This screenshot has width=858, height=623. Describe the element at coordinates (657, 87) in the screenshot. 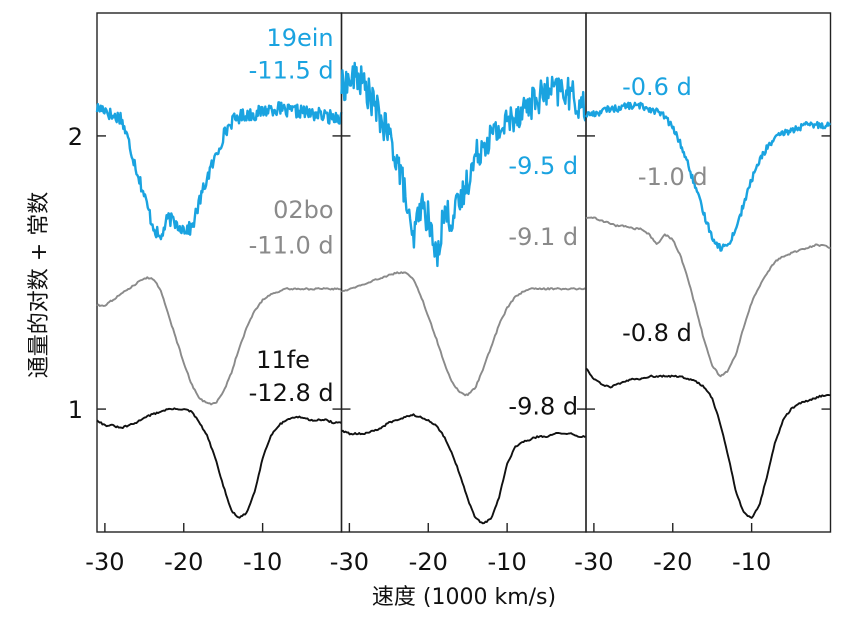

I see `annotation-label: -0.6 d` at that location.